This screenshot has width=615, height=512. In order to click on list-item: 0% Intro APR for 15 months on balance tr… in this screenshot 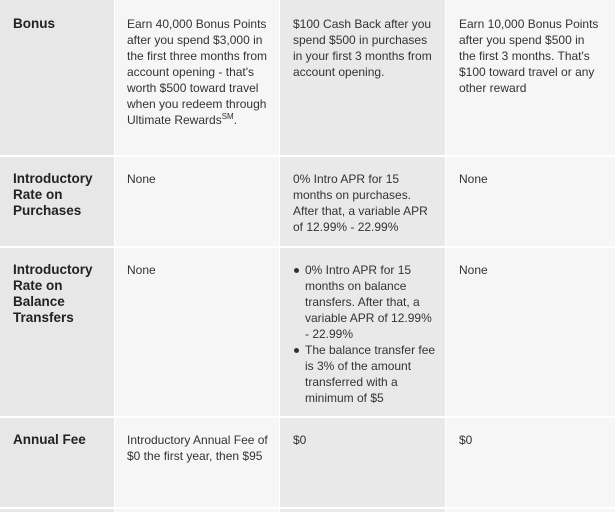, I will do `click(366, 302)`.